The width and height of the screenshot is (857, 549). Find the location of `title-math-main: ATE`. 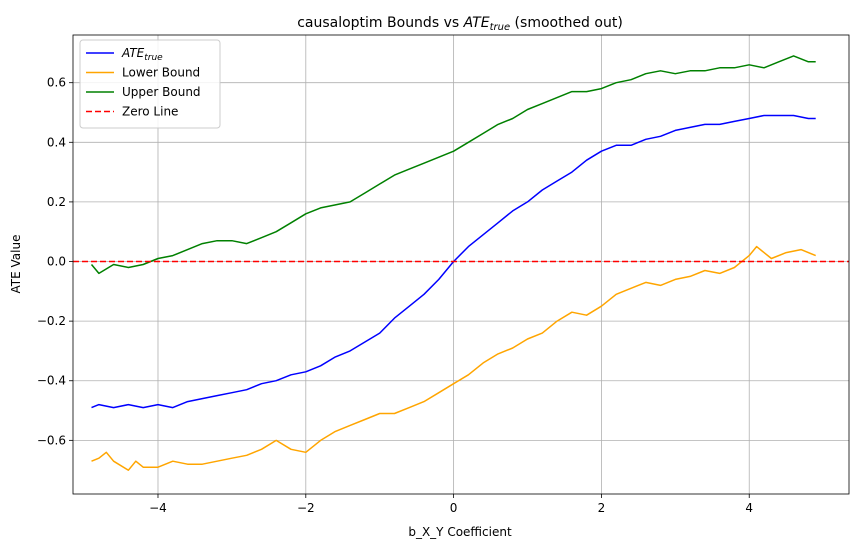

title-math-main: ATE is located at coordinates (476, 23).